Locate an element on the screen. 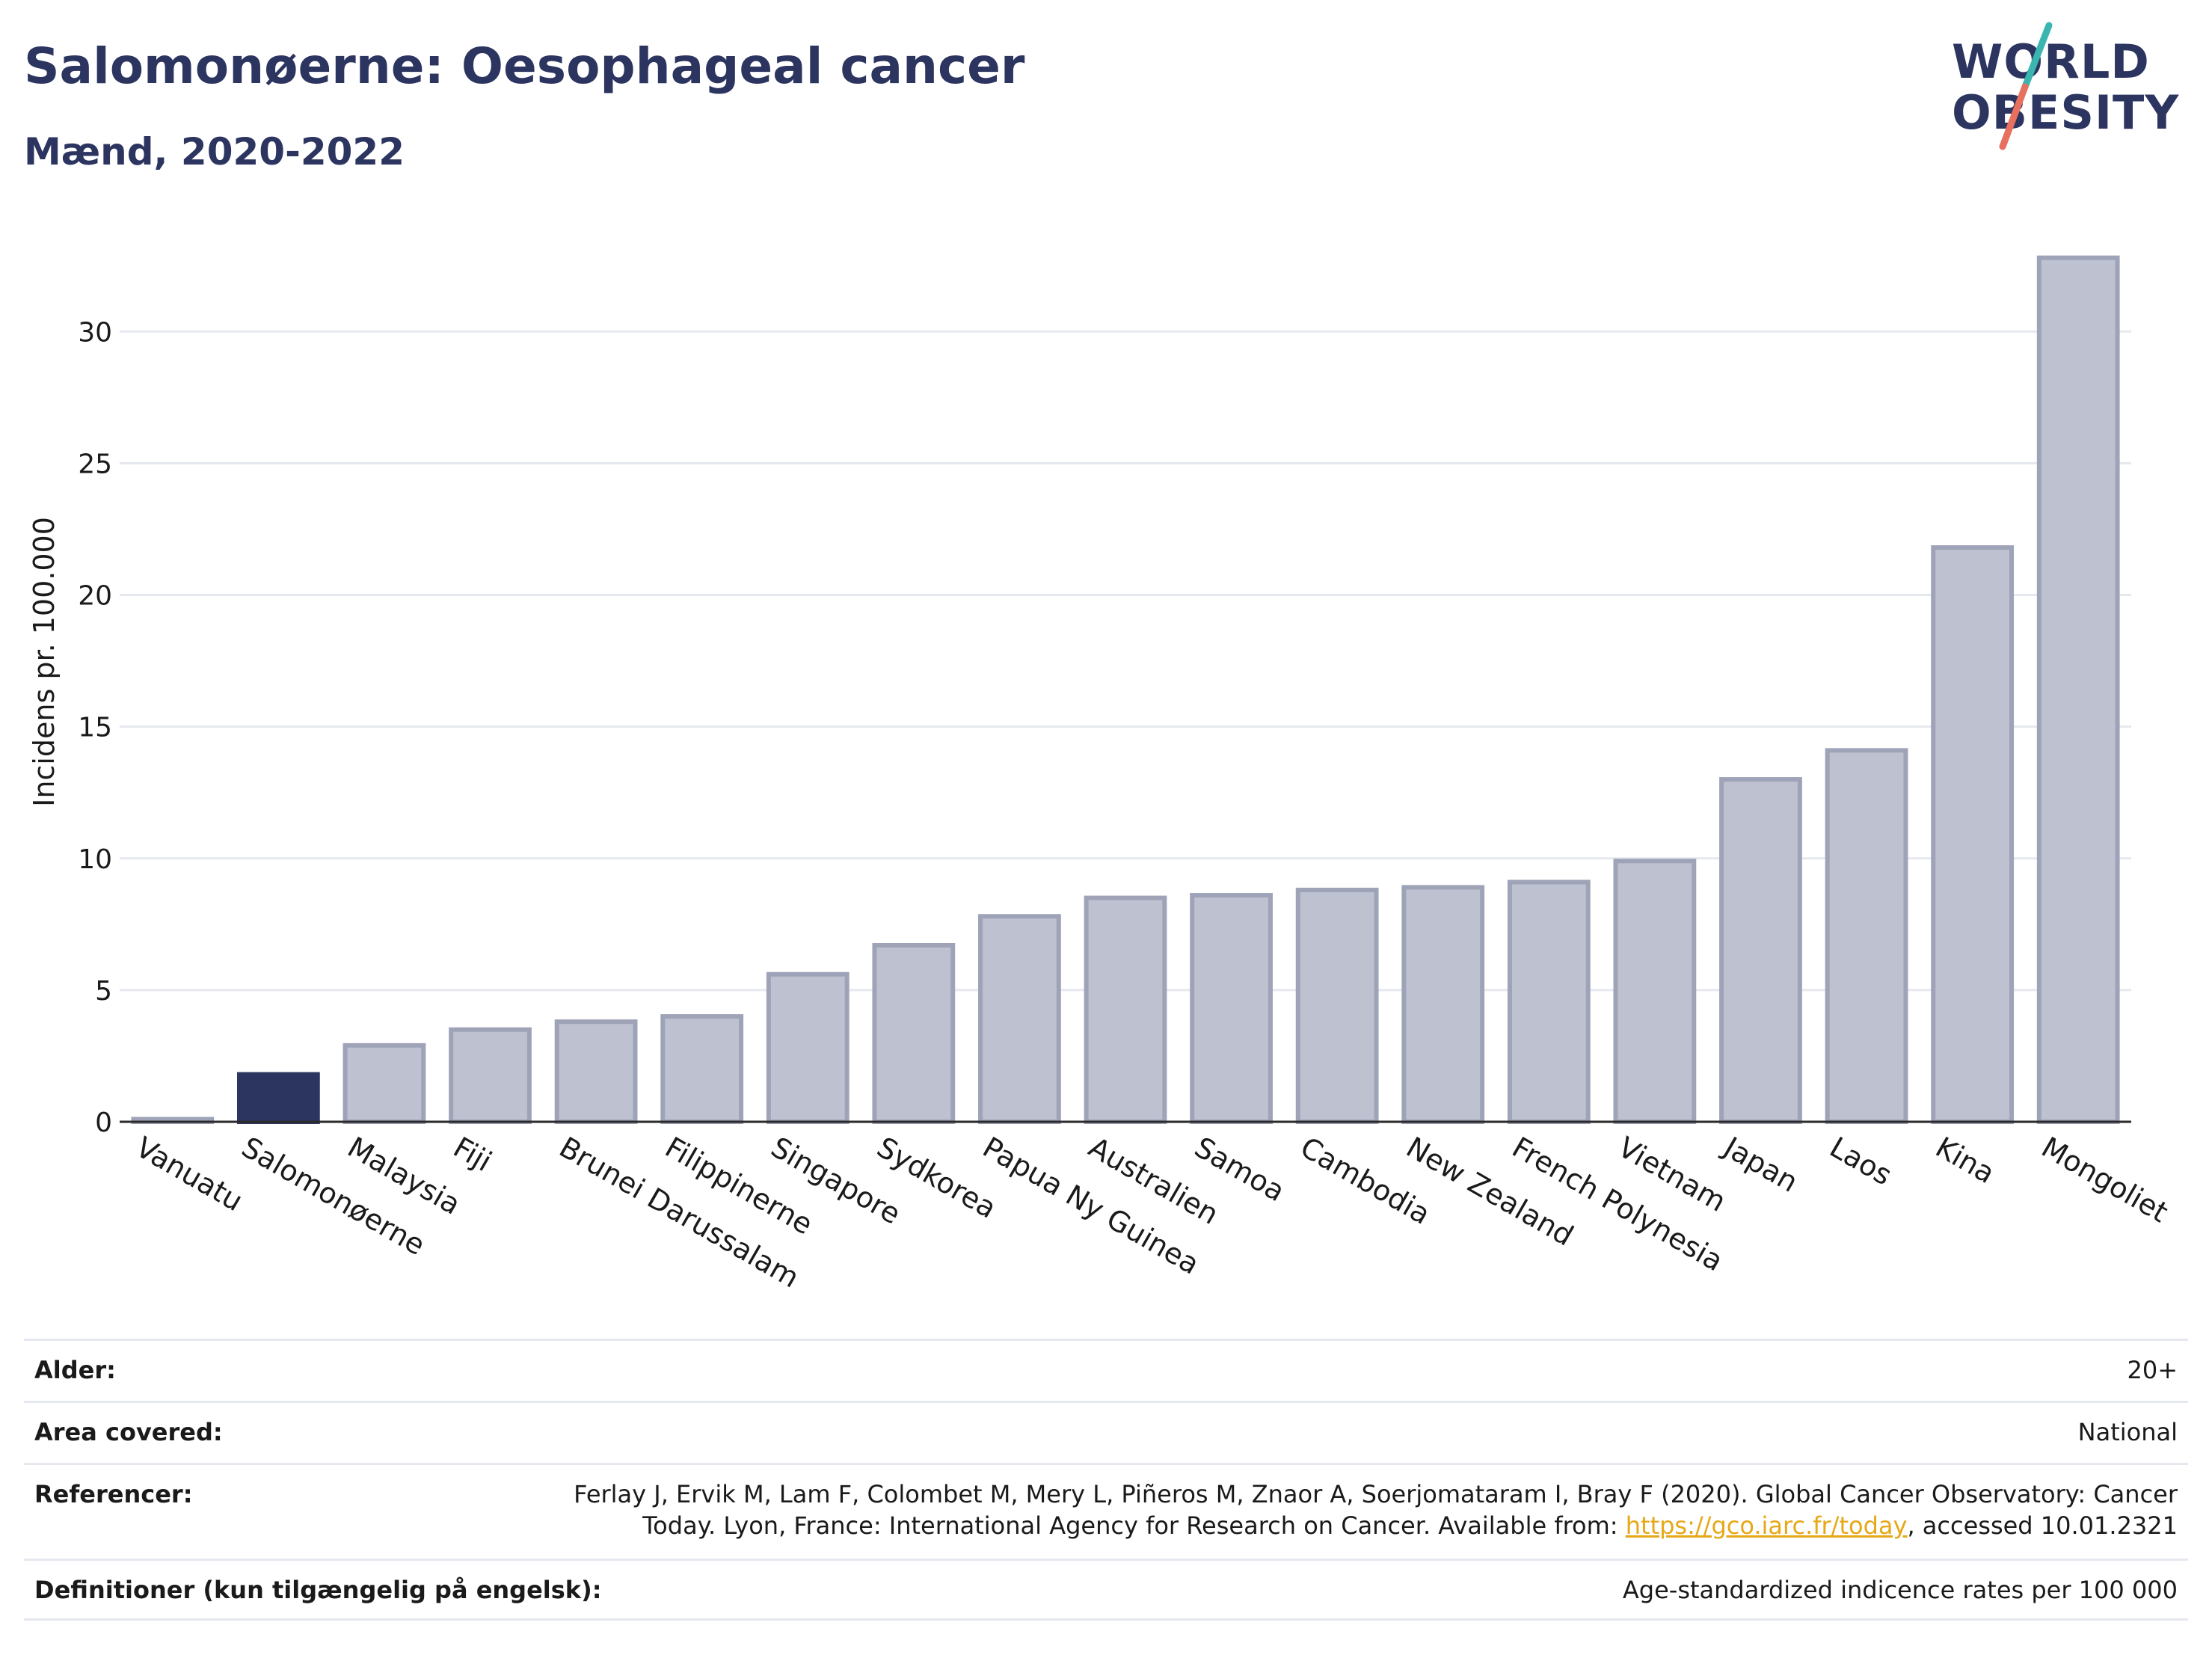  y-tick-labels: 0 5 10 15 20 25 30 is located at coordinates (95, 727).